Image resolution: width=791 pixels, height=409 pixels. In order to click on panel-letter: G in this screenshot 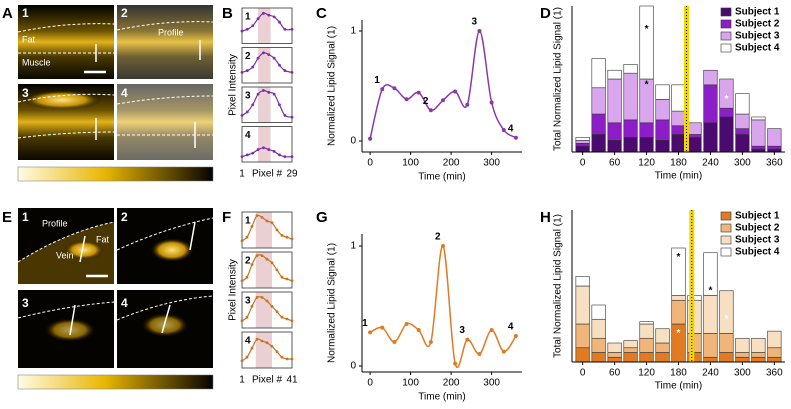, I will do `click(322, 217)`.